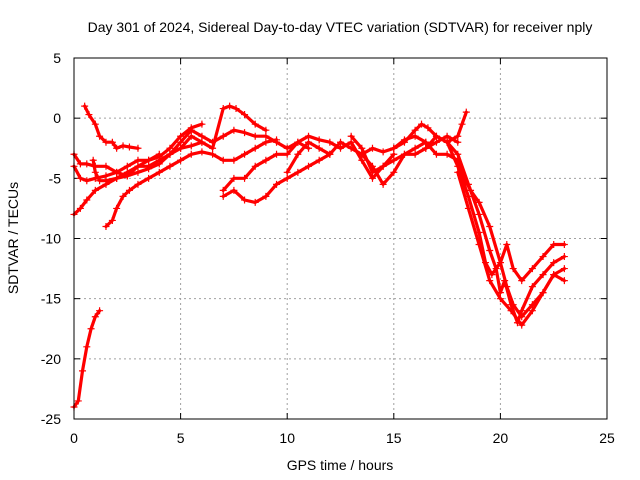 This screenshot has height=480, width=640. I want to click on x-tick-label: 5, so click(181, 438).